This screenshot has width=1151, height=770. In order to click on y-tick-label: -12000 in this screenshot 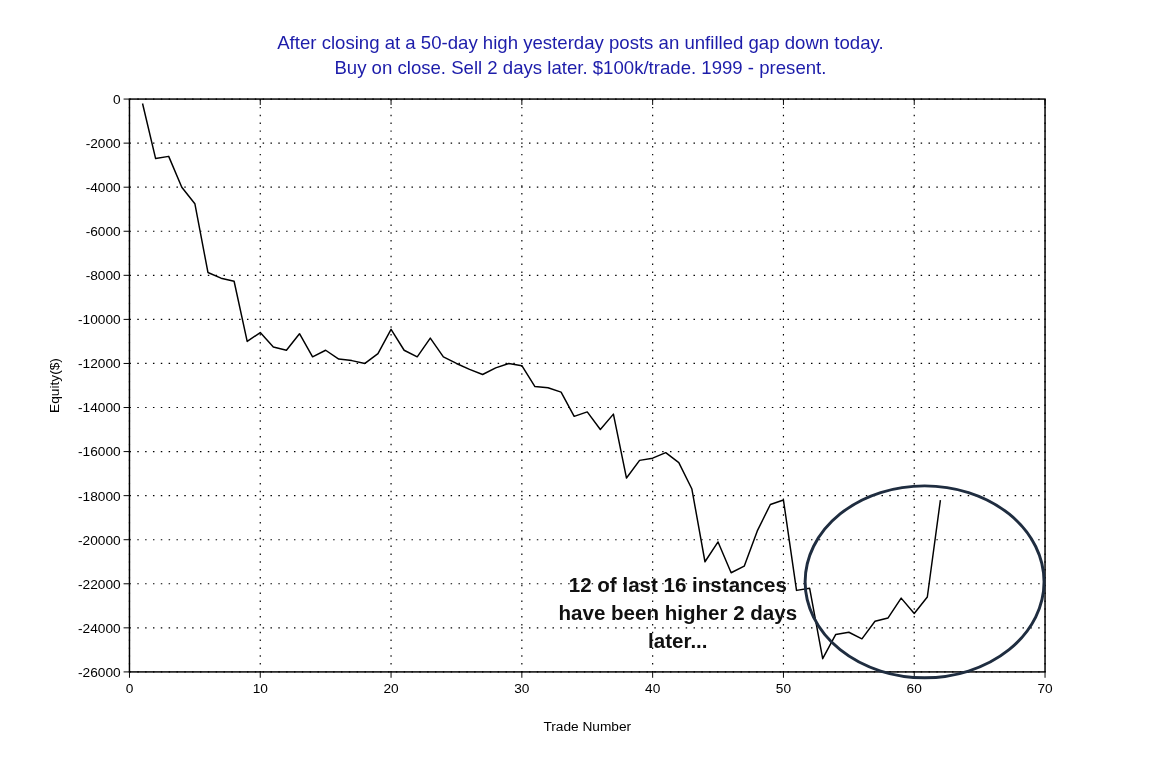, I will do `click(100, 364)`.